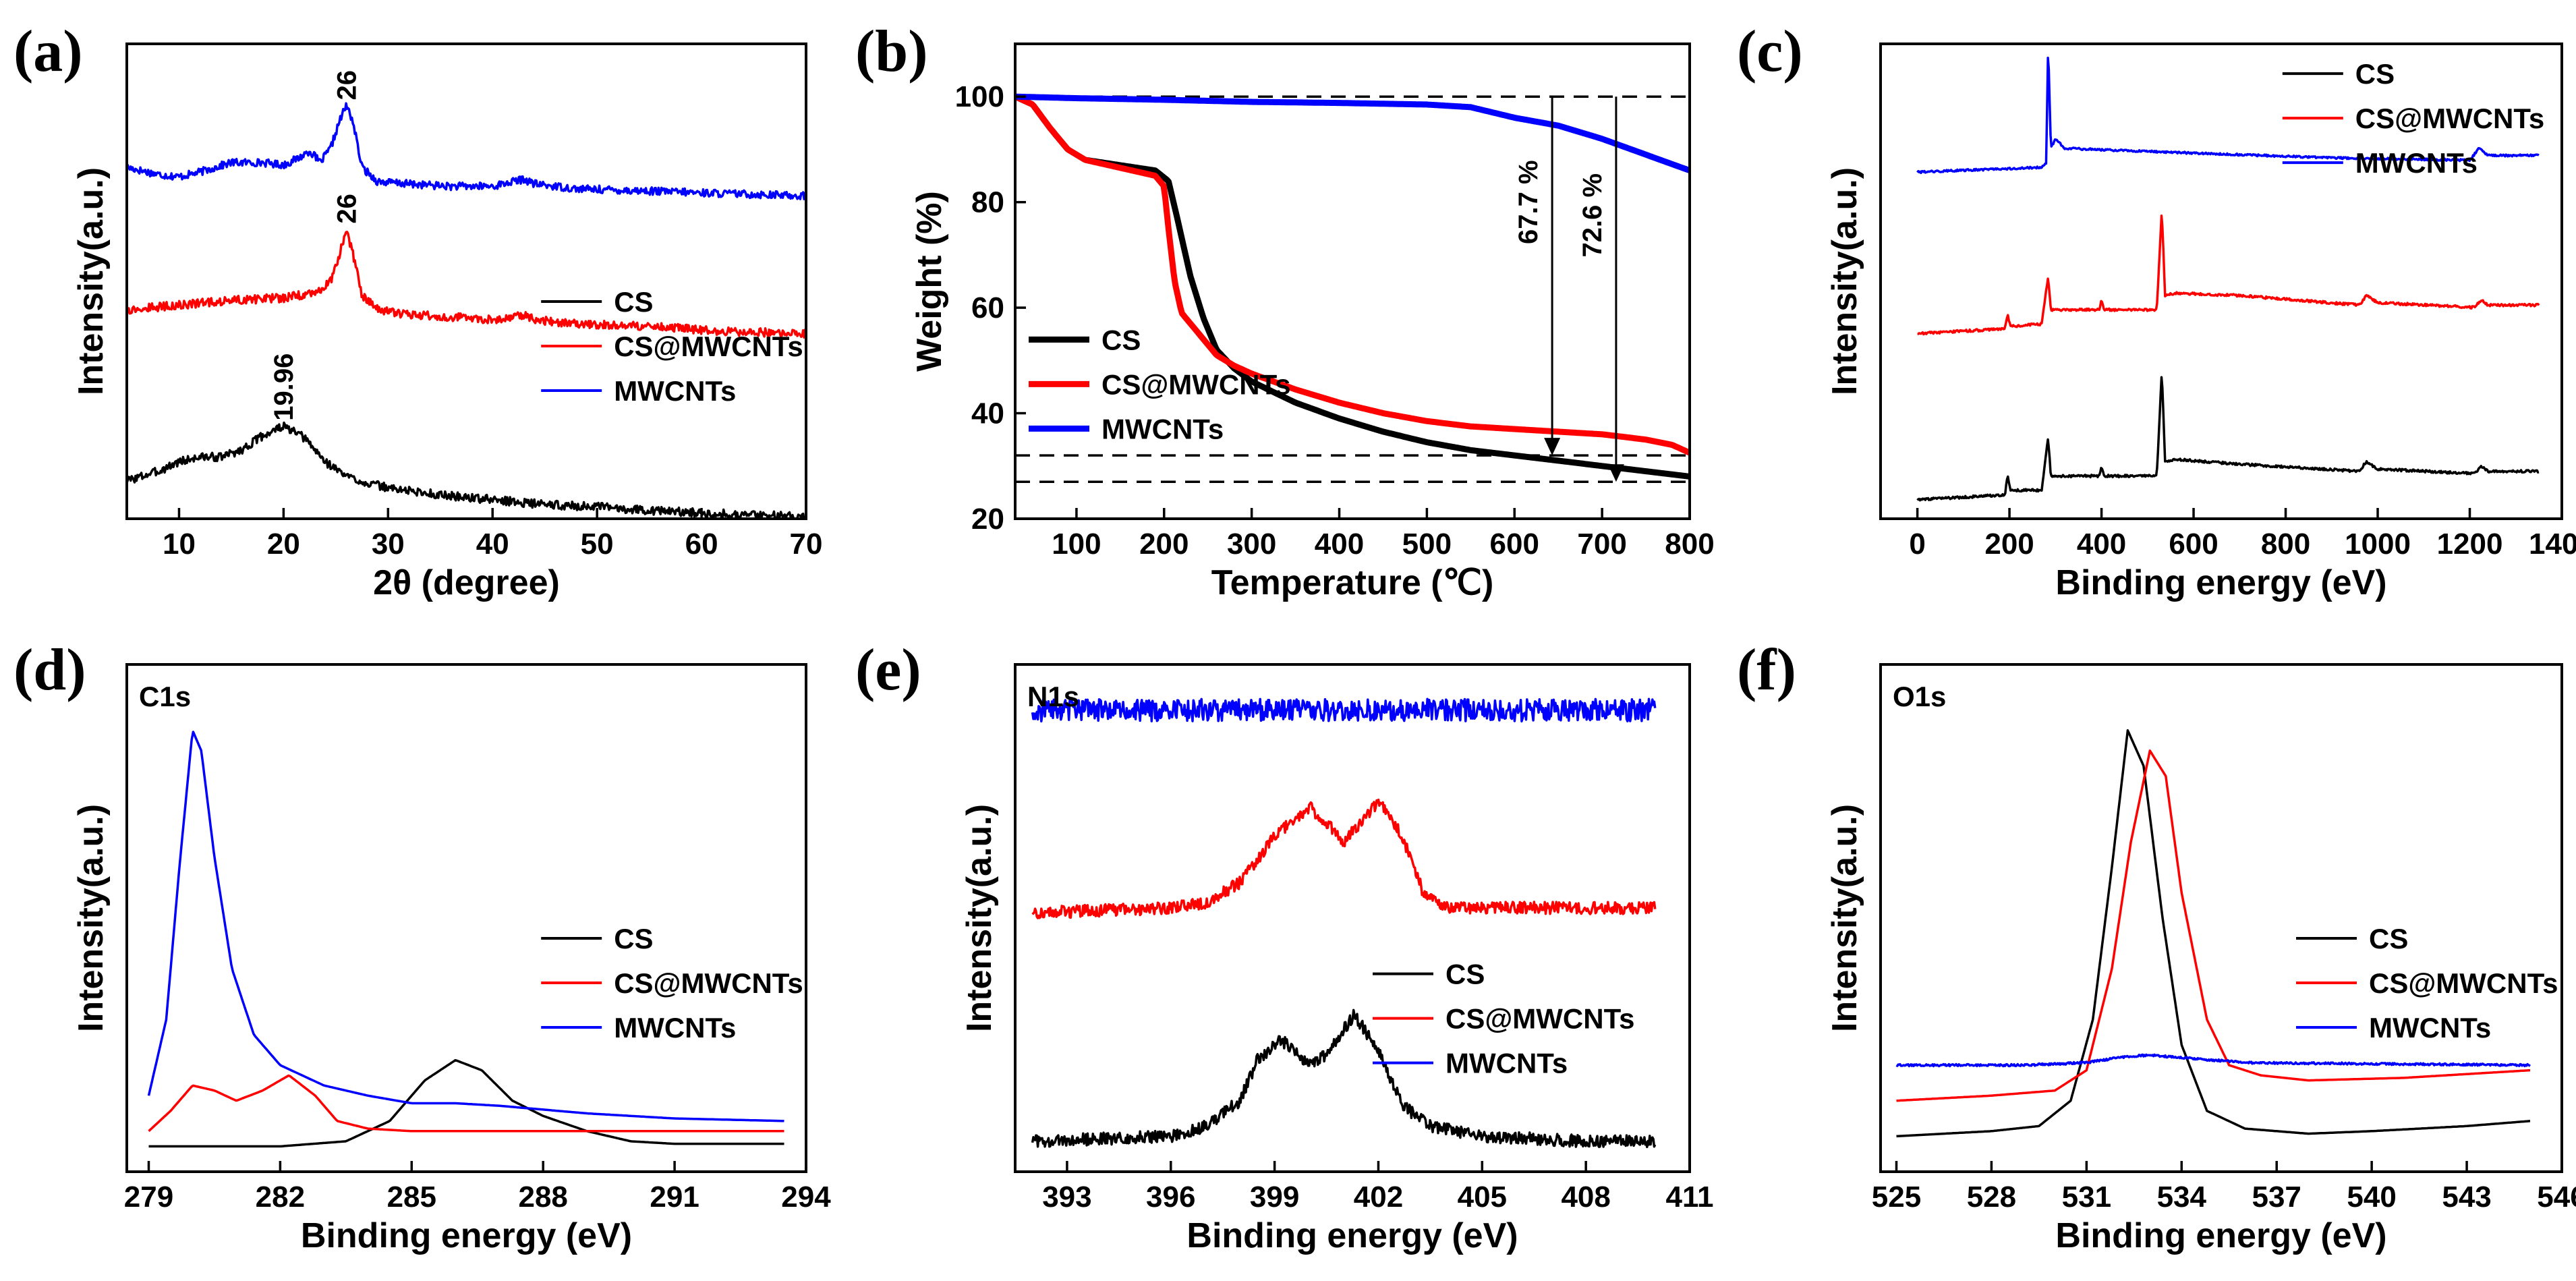 The image size is (2576, 1281). I want to click on x-tick-label: 800, so click(1689, 545).